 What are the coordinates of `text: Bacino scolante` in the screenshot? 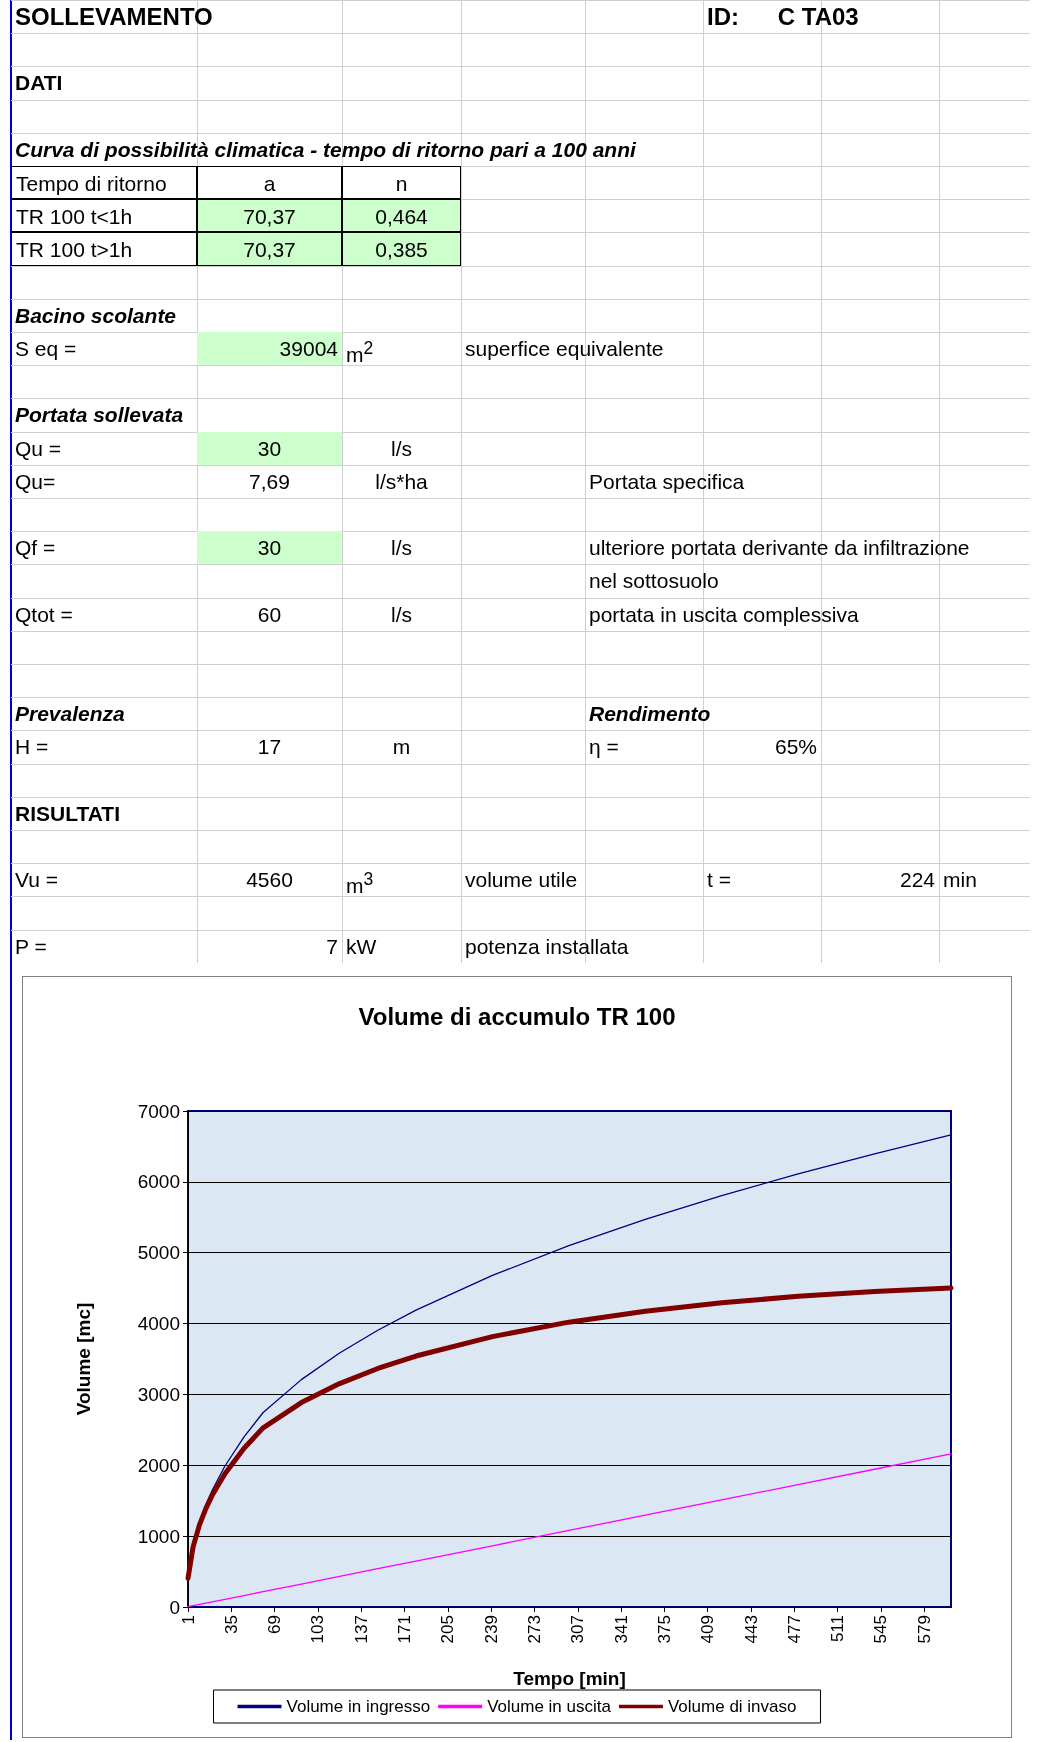 It's located at (96, 315).